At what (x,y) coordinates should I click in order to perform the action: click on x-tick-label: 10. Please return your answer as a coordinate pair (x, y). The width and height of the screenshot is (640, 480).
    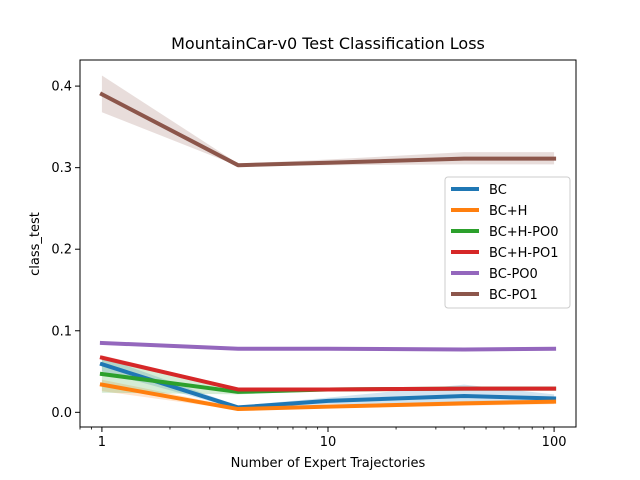
    Looking at the image, I should click on (328, 442).